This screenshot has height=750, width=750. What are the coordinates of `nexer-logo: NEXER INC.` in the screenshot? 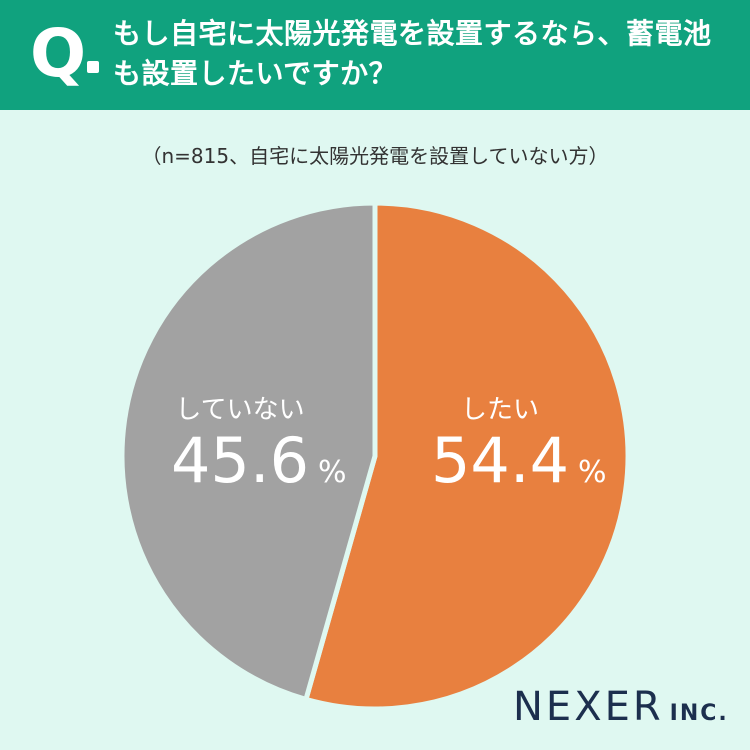 It's located at (621, 707).